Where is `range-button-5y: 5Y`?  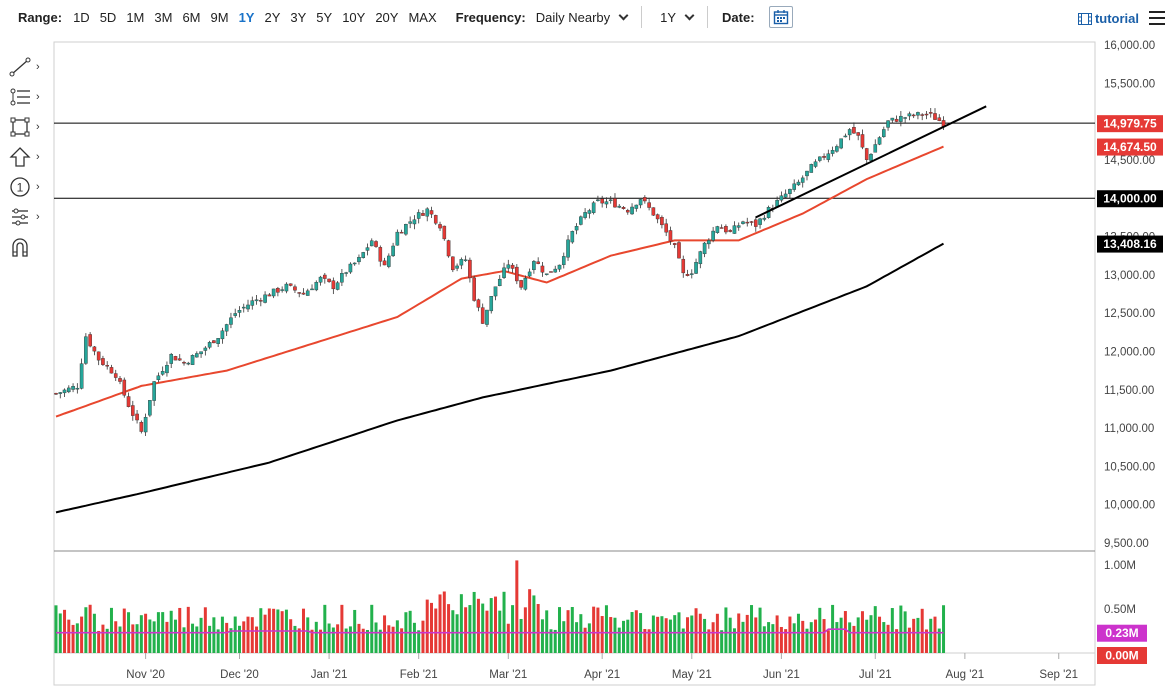 range-button-5y: 5Y is located at coordinates (324, 17).